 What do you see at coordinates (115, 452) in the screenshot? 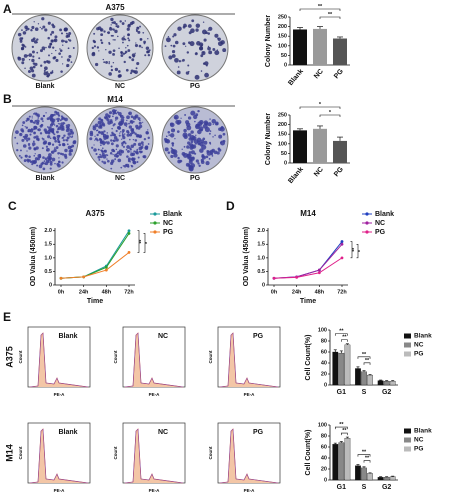
I see `axis-label: Count` at bounding box center [115, 452].